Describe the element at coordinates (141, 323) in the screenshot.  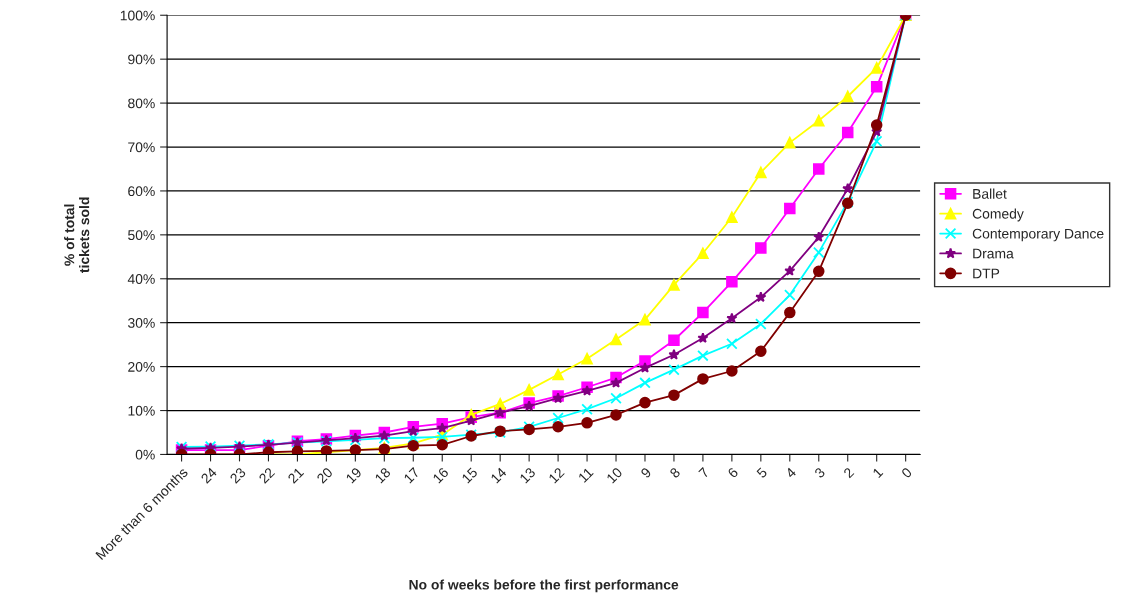
I see `y-tick-label: 30%` at that location.